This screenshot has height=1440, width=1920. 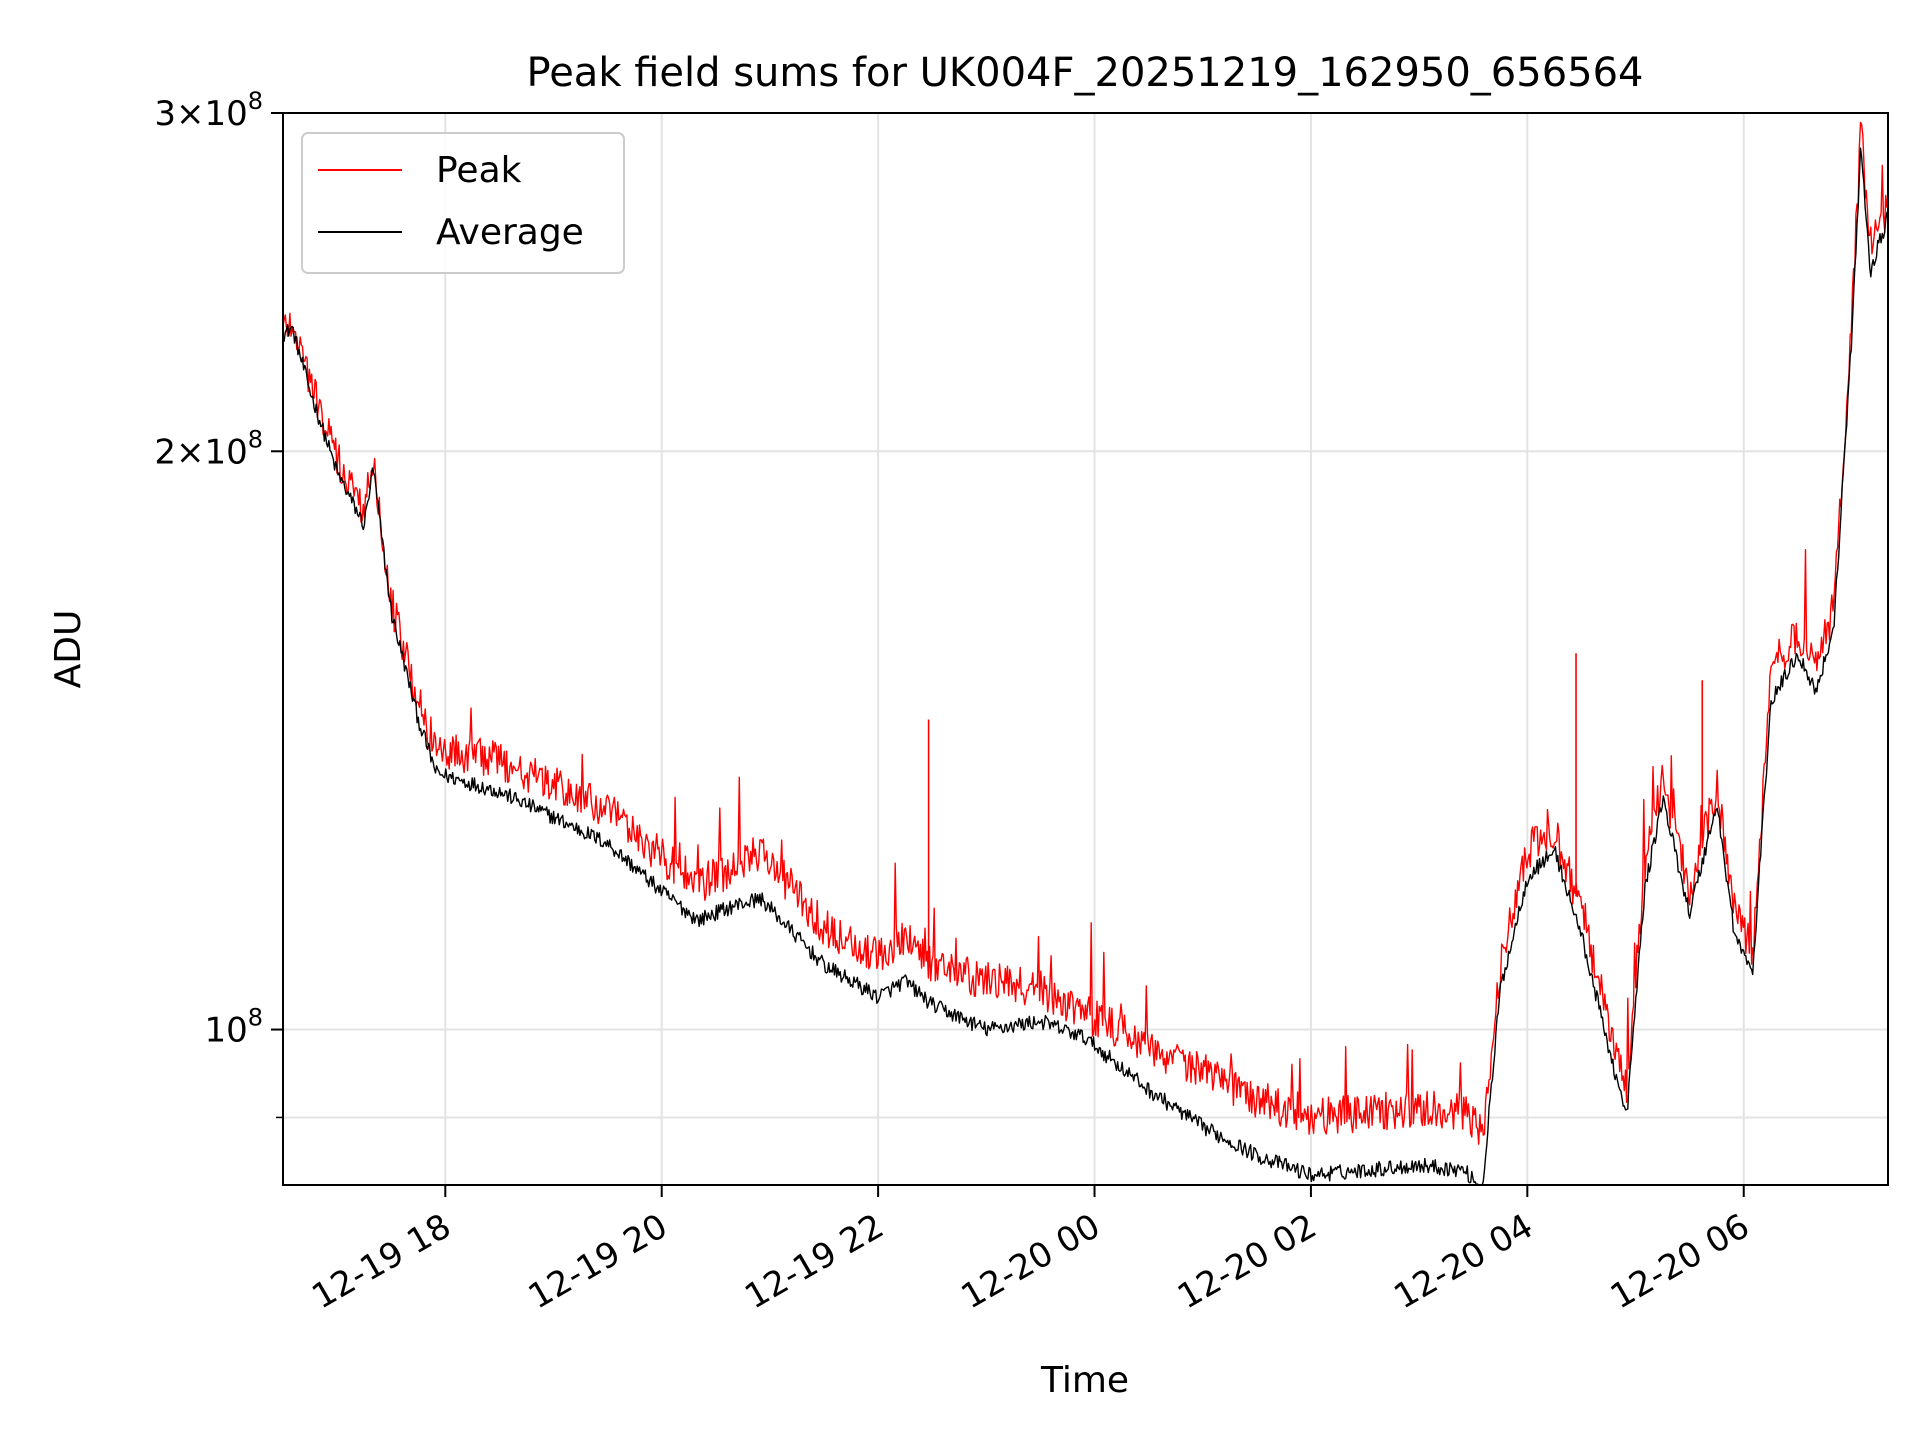 I want to click on x-axis-label: Time, so click(x=1084, y=1380).